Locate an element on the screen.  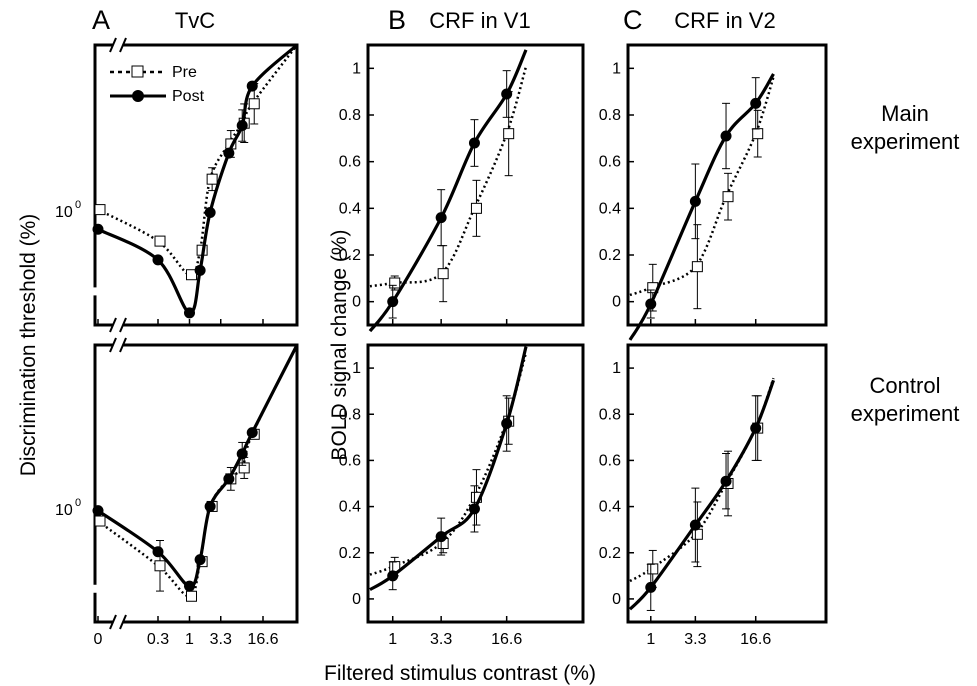
ylabel-crf: BOLD signal change (%) is located at coordinates (339, 344).